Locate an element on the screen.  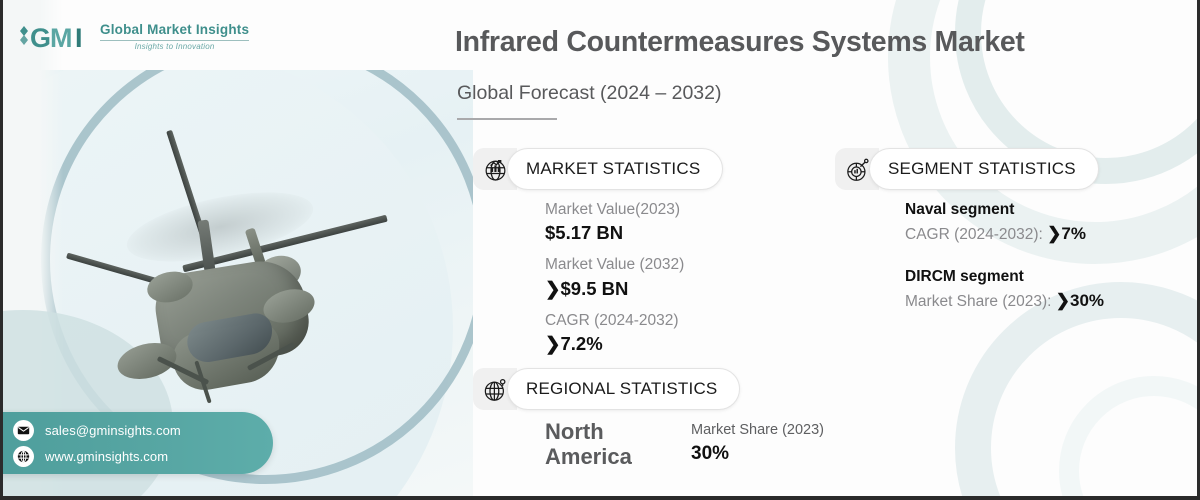
envelope-icon is located at coordinates (23, 430).